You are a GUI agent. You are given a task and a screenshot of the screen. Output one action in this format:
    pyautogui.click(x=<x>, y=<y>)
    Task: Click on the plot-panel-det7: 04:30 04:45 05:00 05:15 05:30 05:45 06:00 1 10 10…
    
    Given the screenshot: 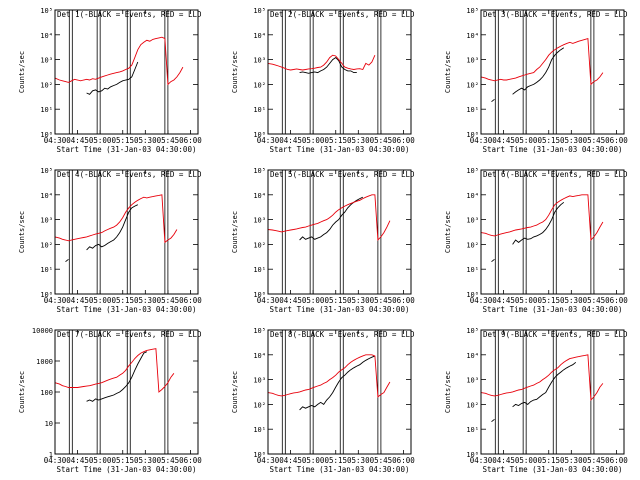 What is the action you would take?
    pyautogui.click(x=110, y=400)
    